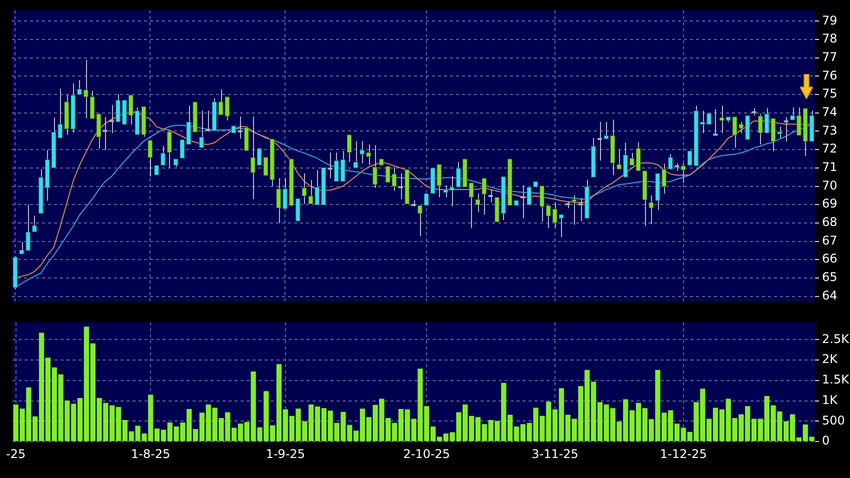 The width and height of the screenshot is (850, 478). Describe the element at coordinates (830, 185) in the screenshot. I see `y-tick-label: 70` at that location.